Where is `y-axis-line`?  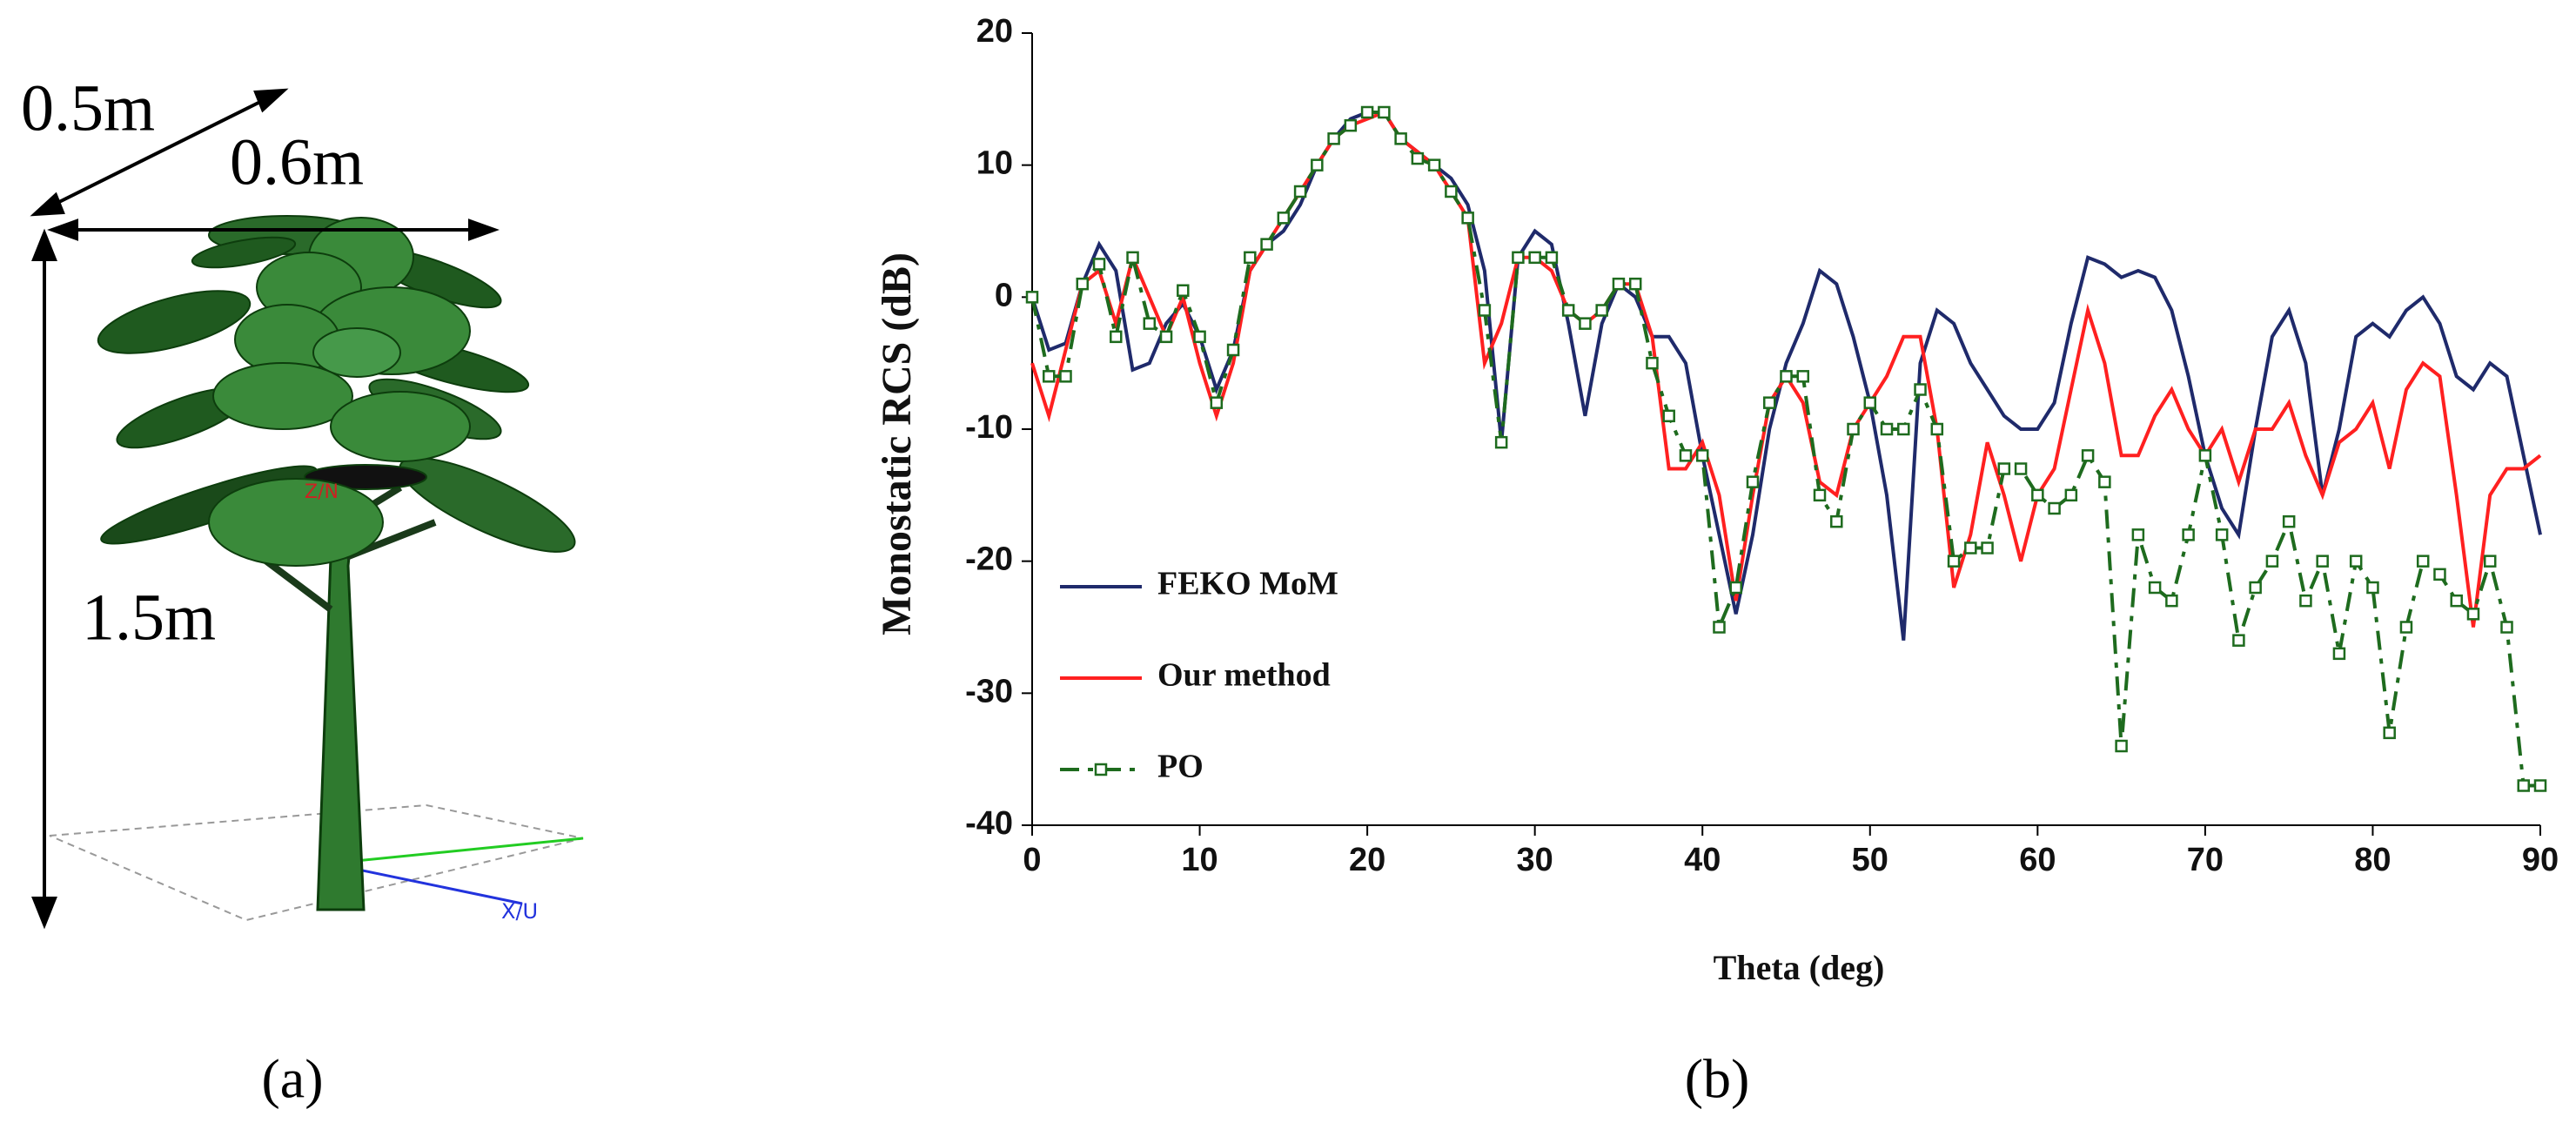
y-axis-line is located at coordinates (456, 851).